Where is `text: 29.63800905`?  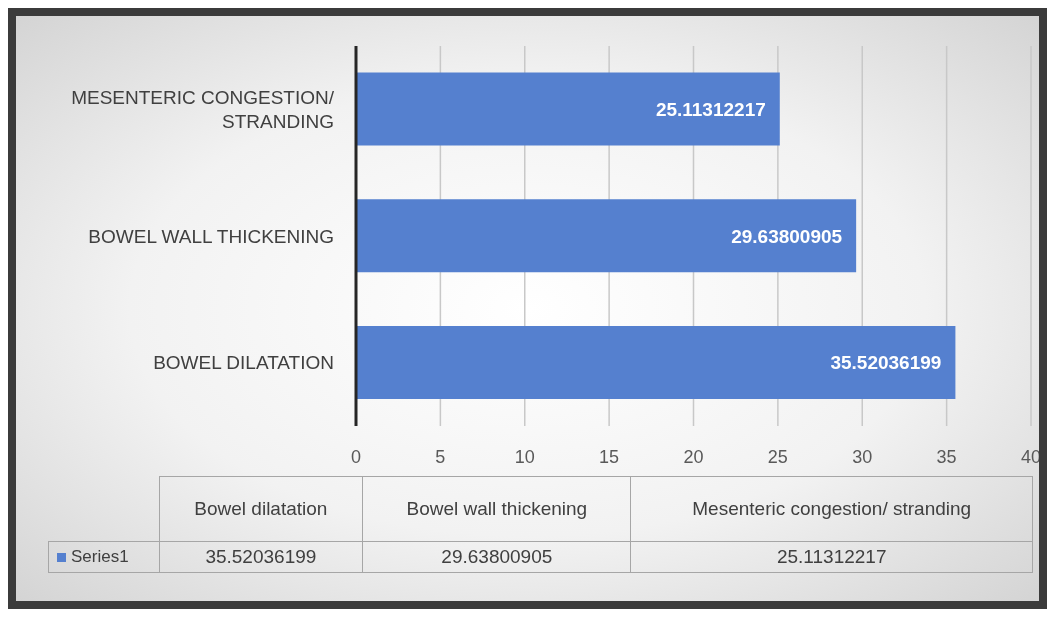 text: 29.63800905 is located at coordinates (496, 557).